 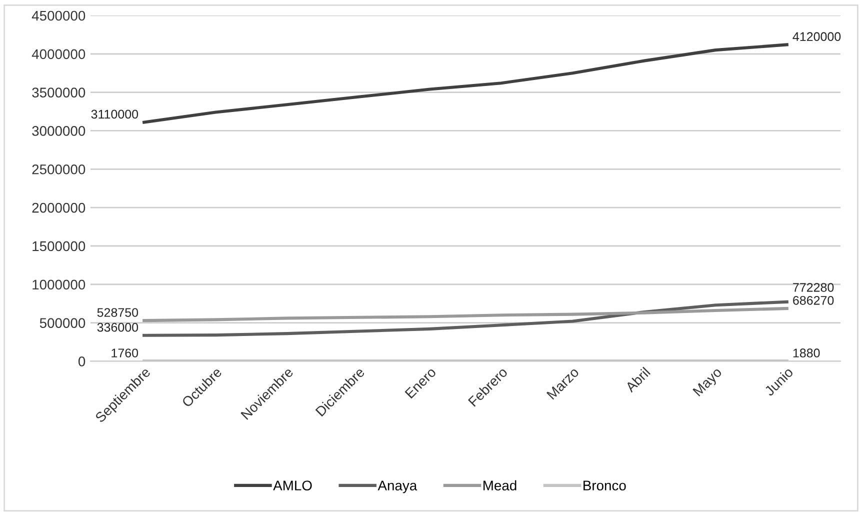 What do you see at coordinates (59, 285) in the screenshot?
I see `y-tick-label: 1000000` at bounding box center [59, 285].